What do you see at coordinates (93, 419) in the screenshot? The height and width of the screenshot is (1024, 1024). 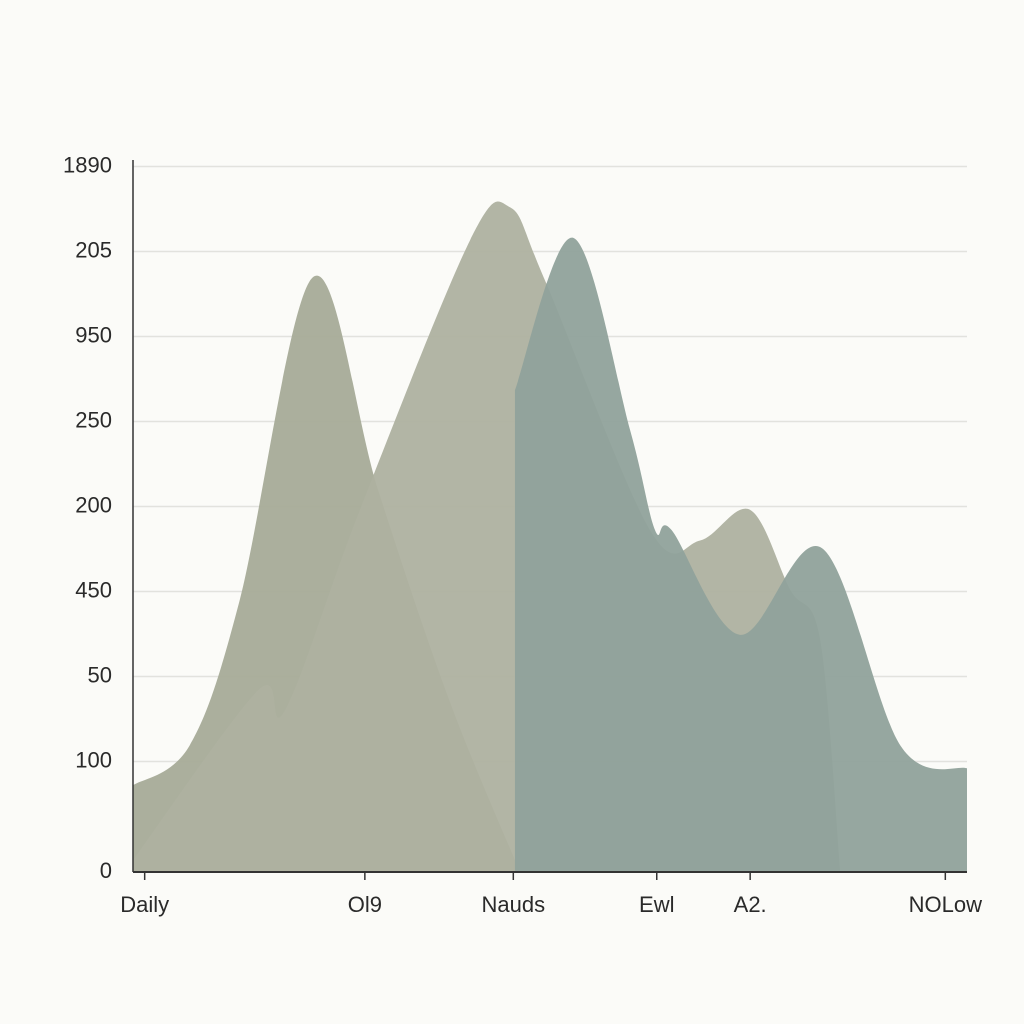 I see `y-tick-label: 250` at bounding box center [93, 419].